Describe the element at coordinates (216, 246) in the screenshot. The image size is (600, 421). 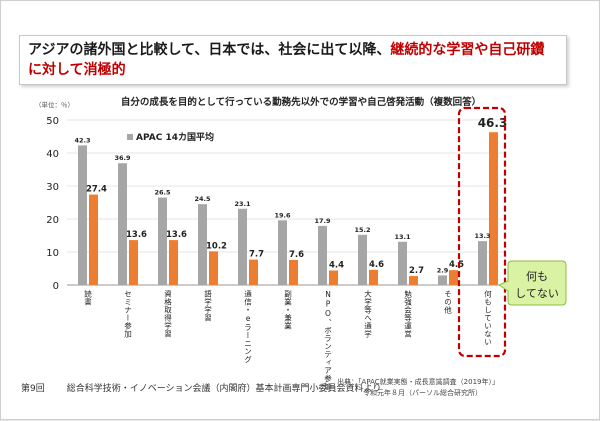
I see `value-label-japan: 10.2` at that location.